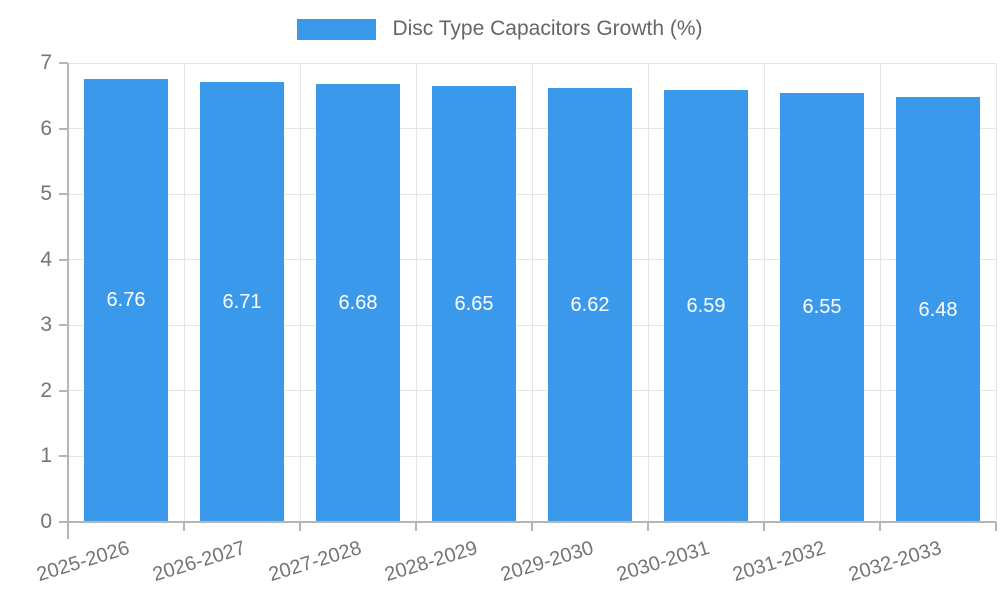 The height and width of the screenshot is (600, 1000). Describe the element at coordinates (547, 28) in the screenshot. I see `legend-label: Disc Type Capacitors Growth (%)` at that location.